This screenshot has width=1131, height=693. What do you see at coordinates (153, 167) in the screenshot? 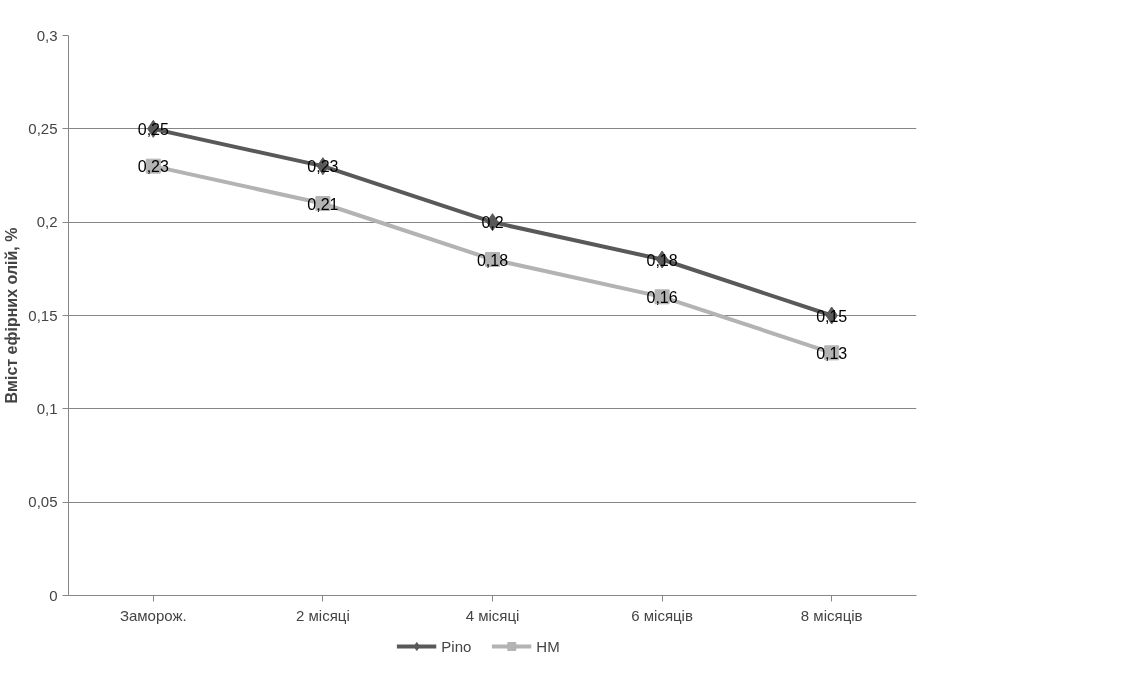
I see `data-label: 0,23` at bounding box center [153, 167].